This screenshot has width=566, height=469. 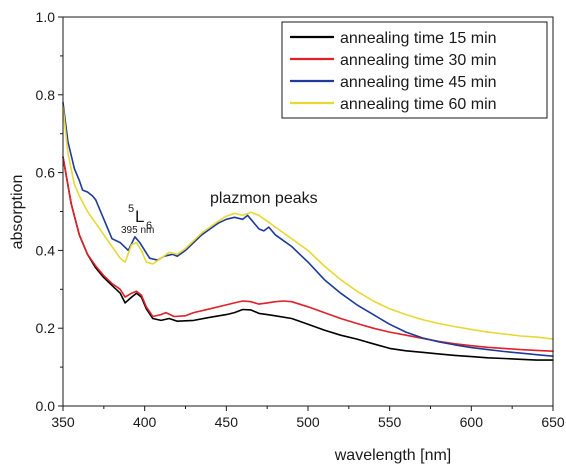 What do you see at coordinates (46, 173) in the screenshot?
I see `y-tick-label: 0.6` at bounding box center [46, 173].